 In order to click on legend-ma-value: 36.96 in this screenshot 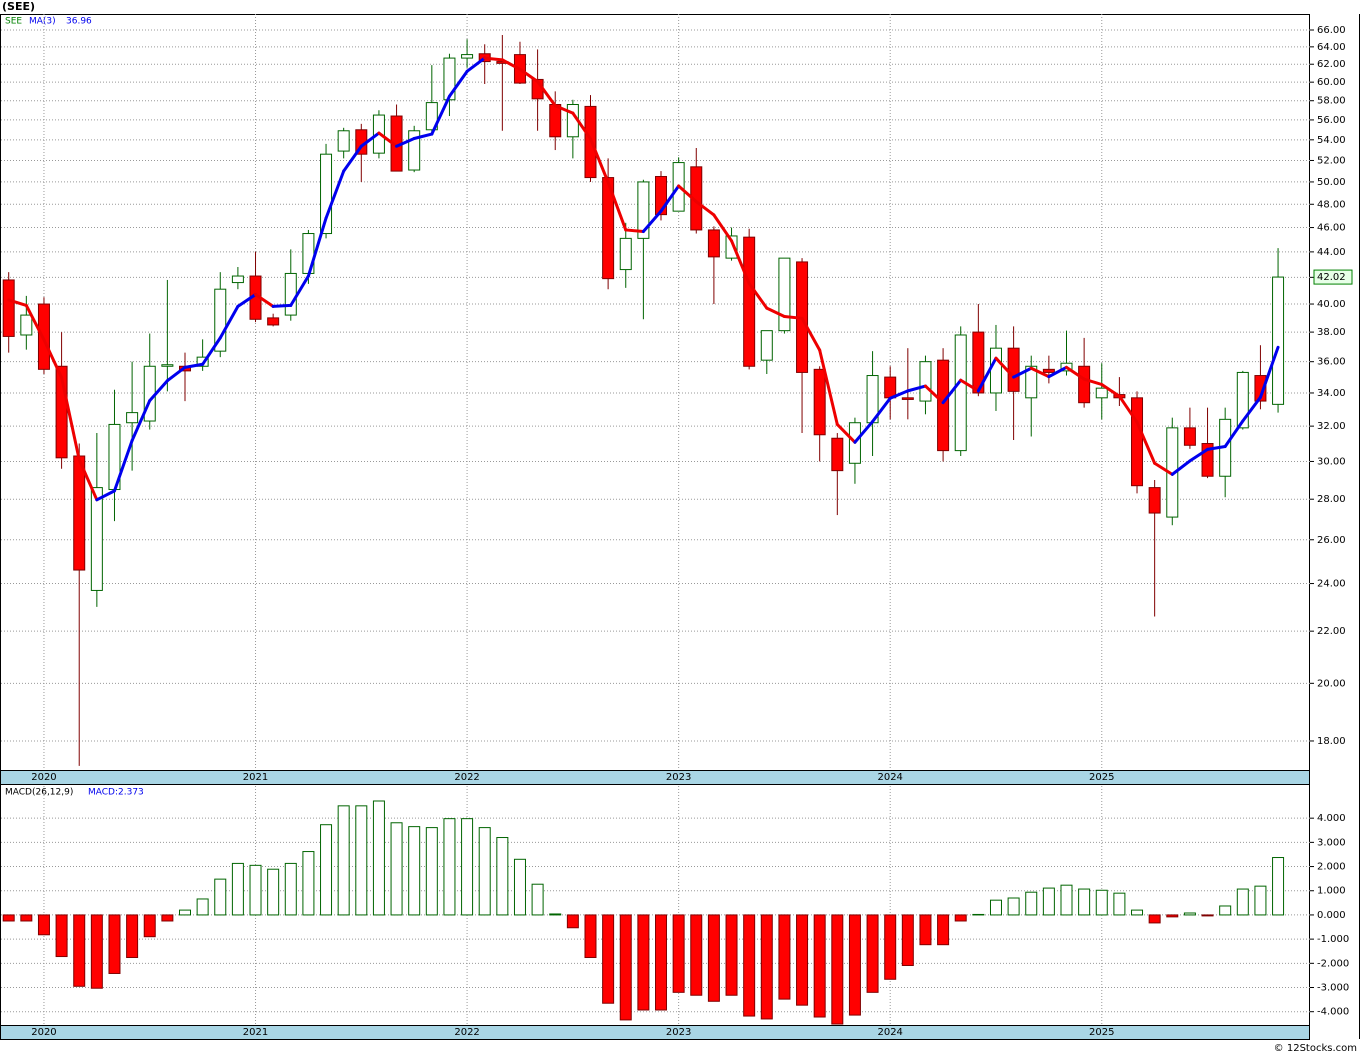, I will do `click(79, 22)`.